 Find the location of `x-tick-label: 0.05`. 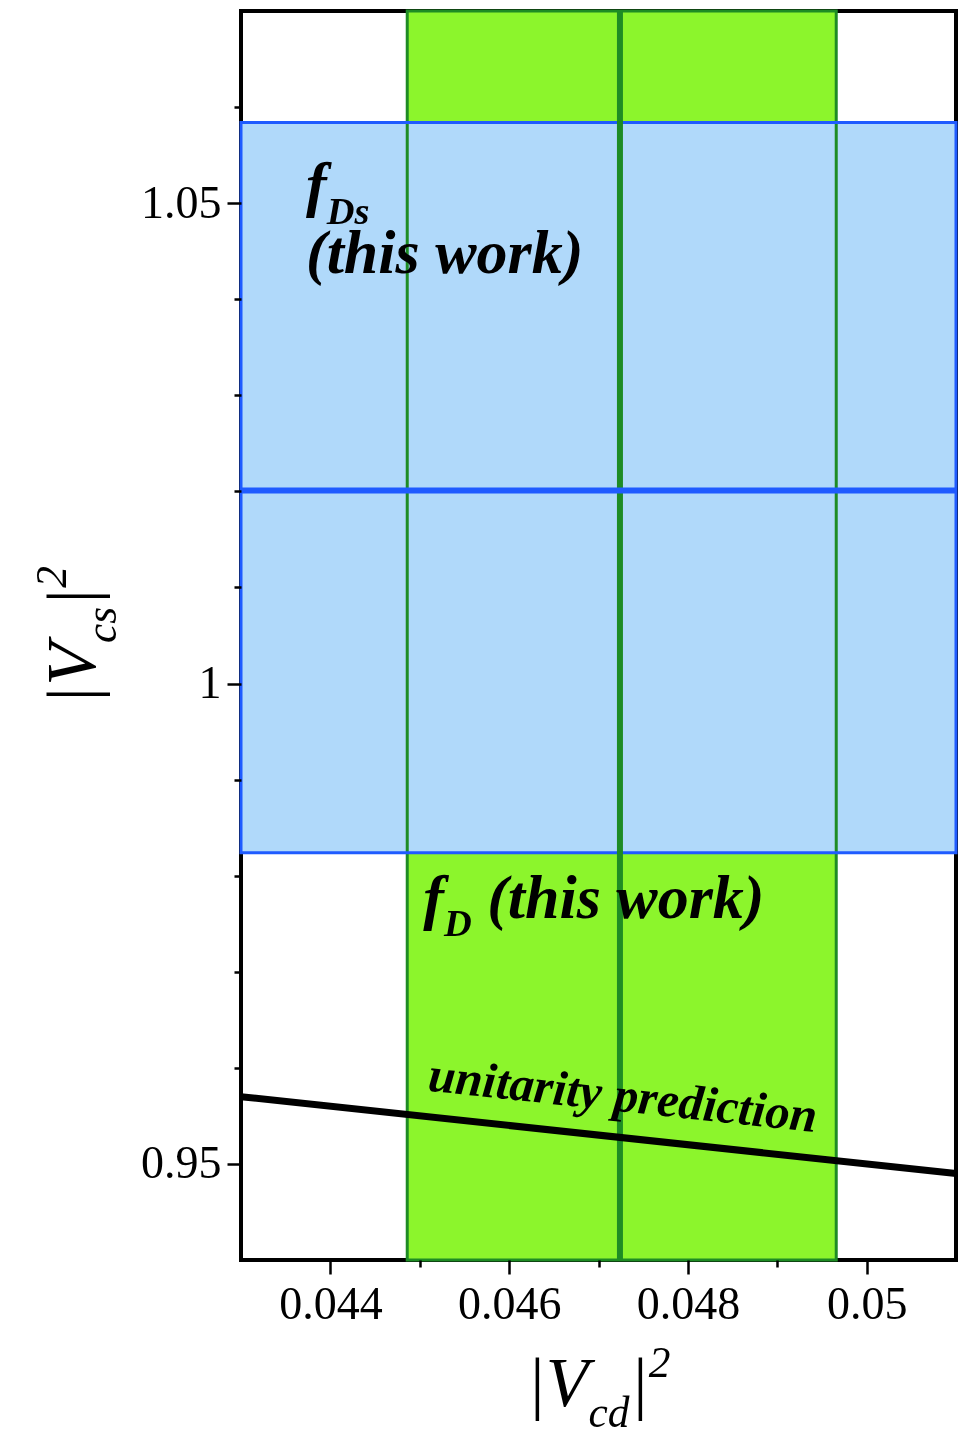

x-tick-label: 0.05 is located at coordinates (867, 1303).